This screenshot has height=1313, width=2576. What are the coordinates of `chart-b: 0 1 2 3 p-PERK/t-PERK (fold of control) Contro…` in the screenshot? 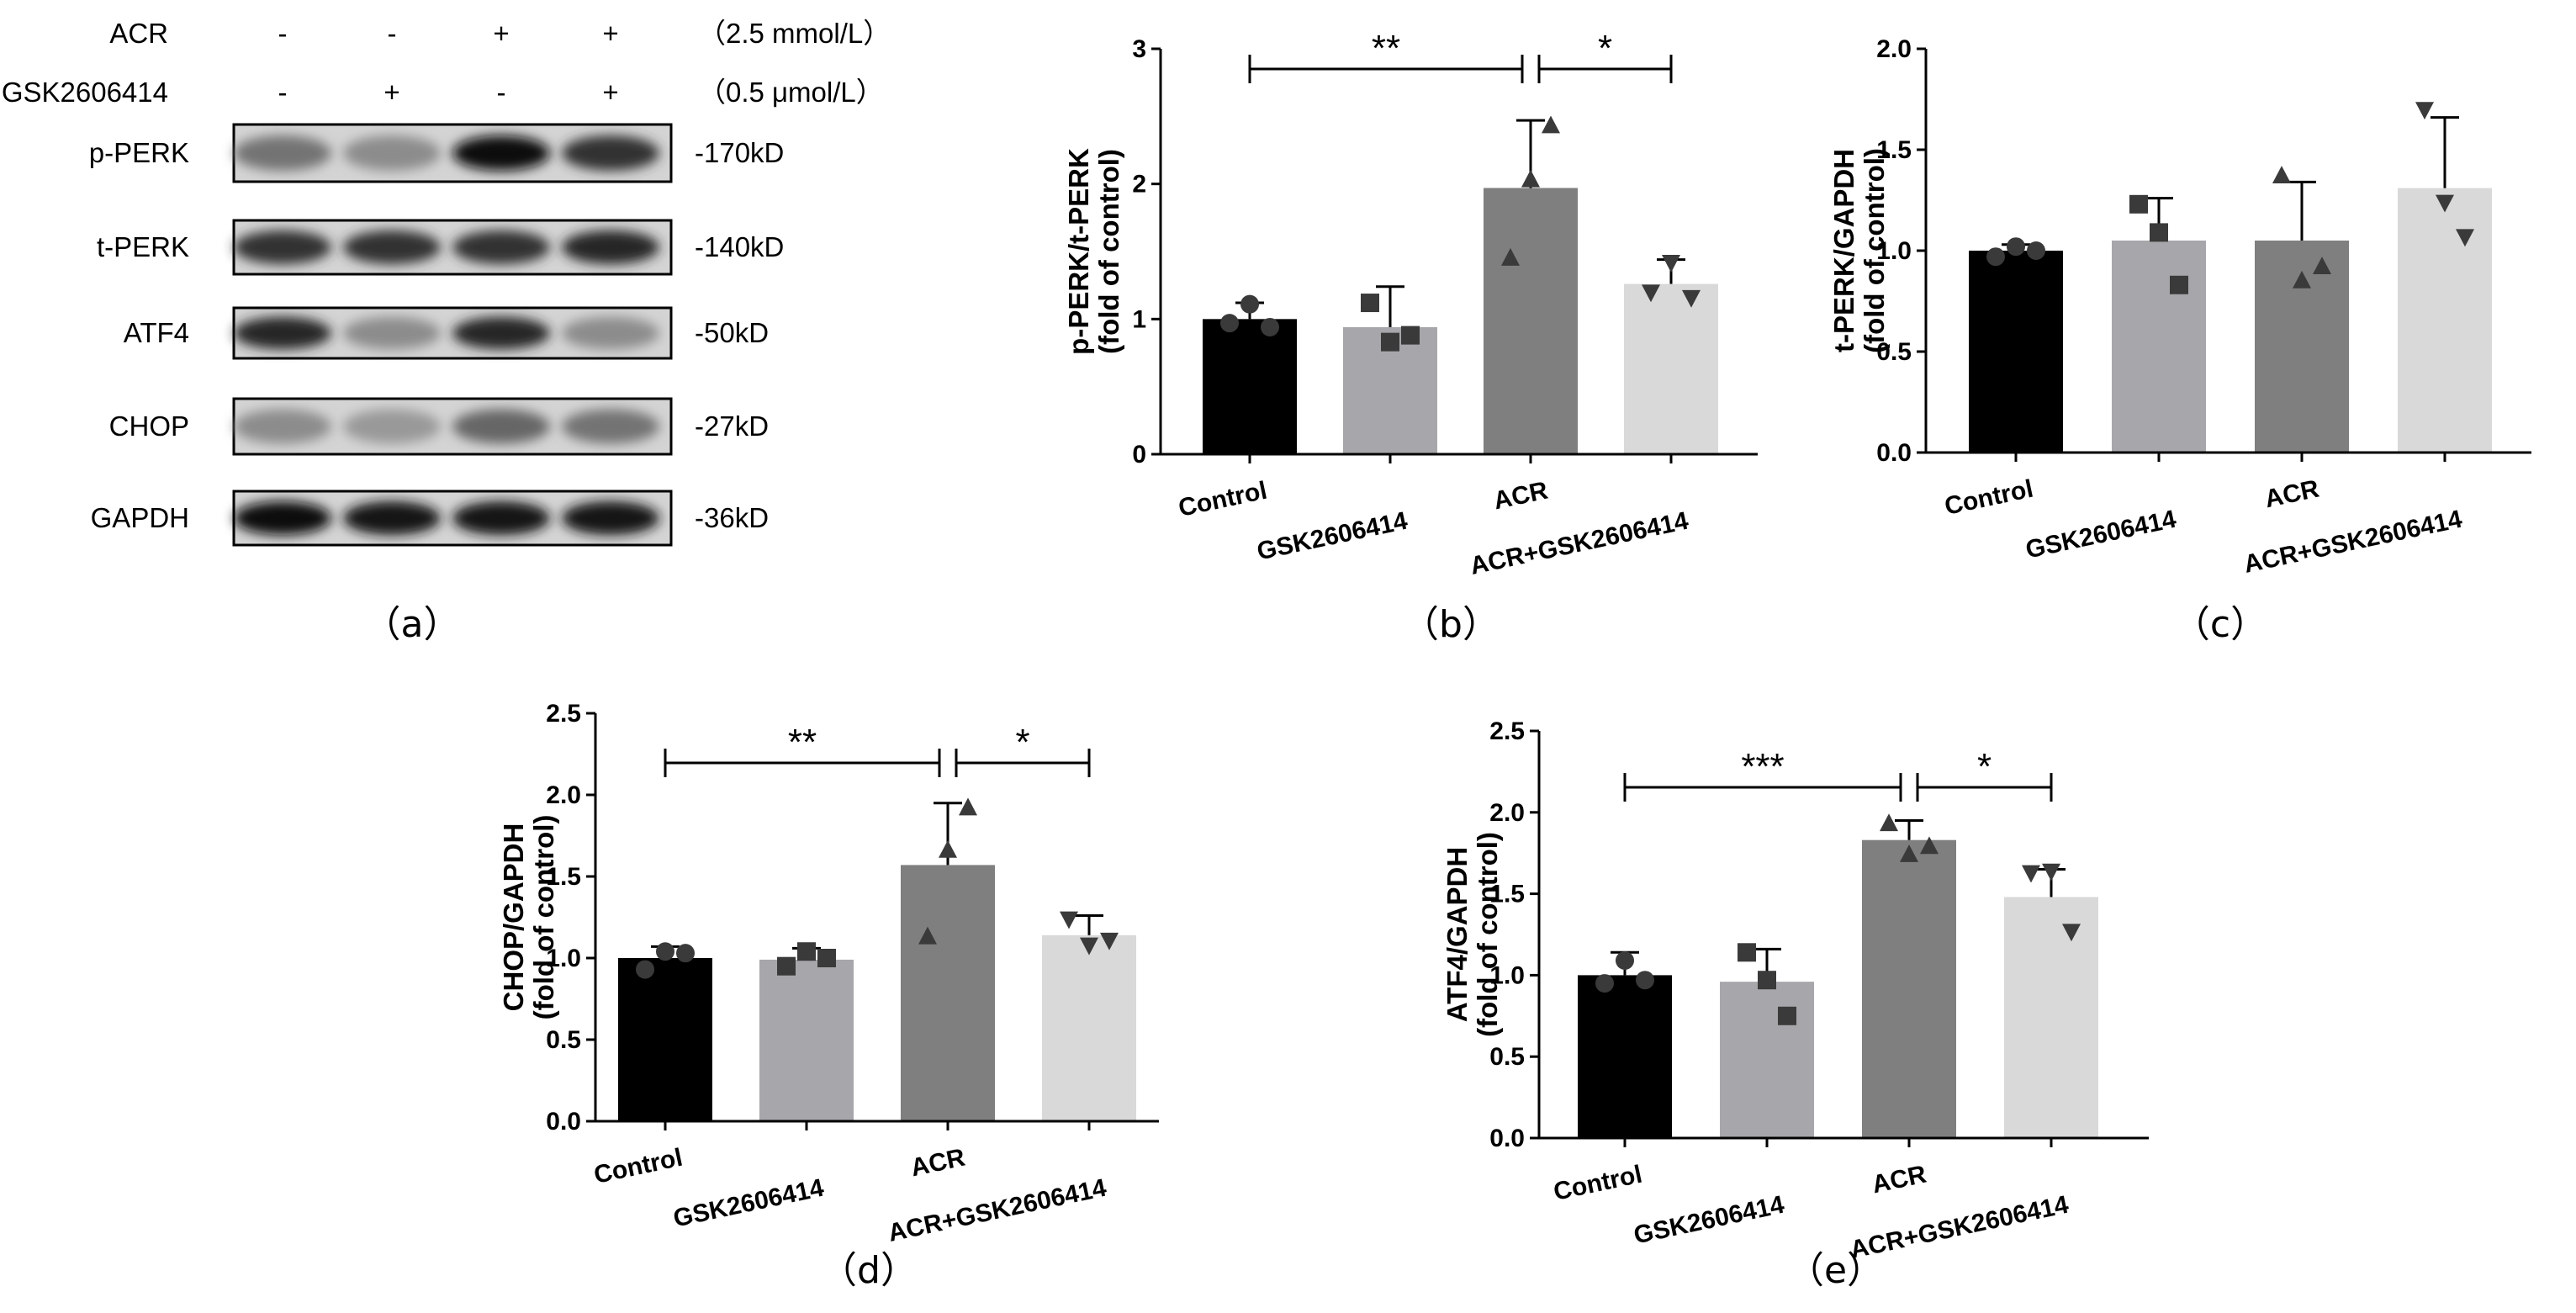 It's located at (1410, 337).